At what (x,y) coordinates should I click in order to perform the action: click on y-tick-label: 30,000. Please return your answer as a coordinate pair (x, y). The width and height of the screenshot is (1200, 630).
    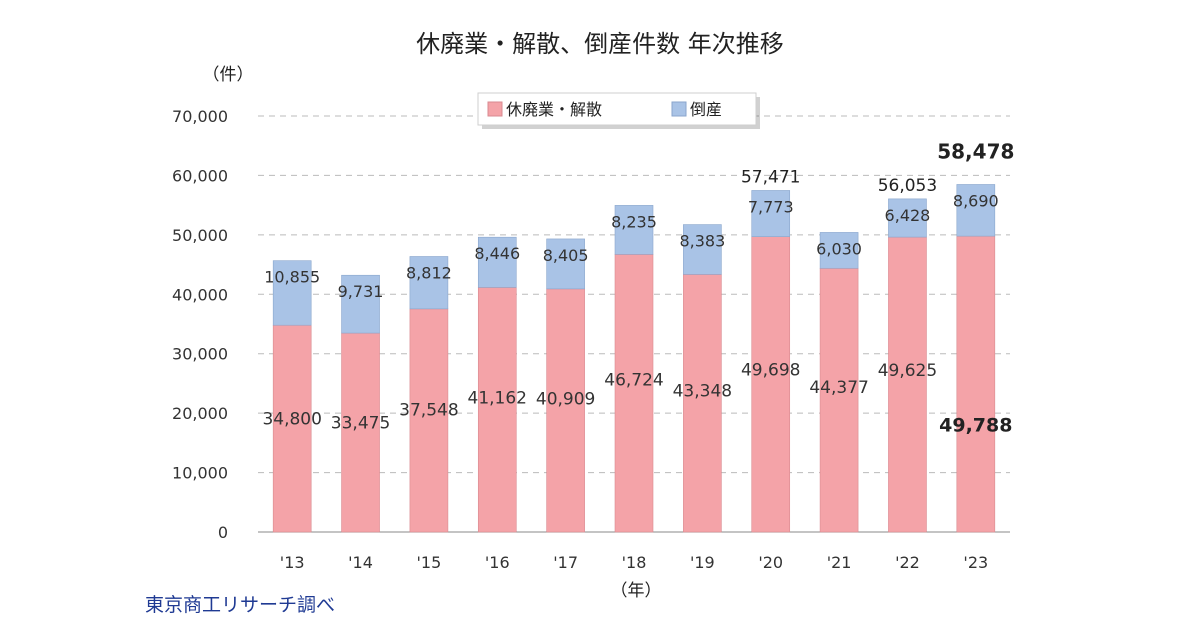
    Looking at the image, I should click on (200, 354).